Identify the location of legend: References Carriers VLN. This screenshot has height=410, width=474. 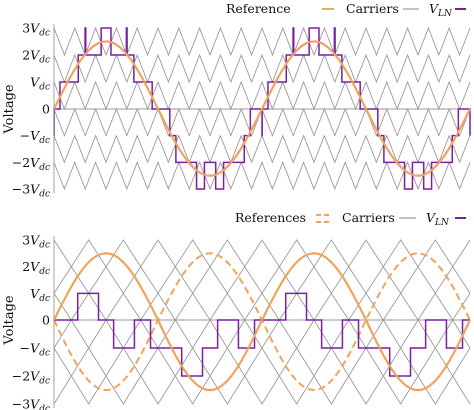
(350, 219).